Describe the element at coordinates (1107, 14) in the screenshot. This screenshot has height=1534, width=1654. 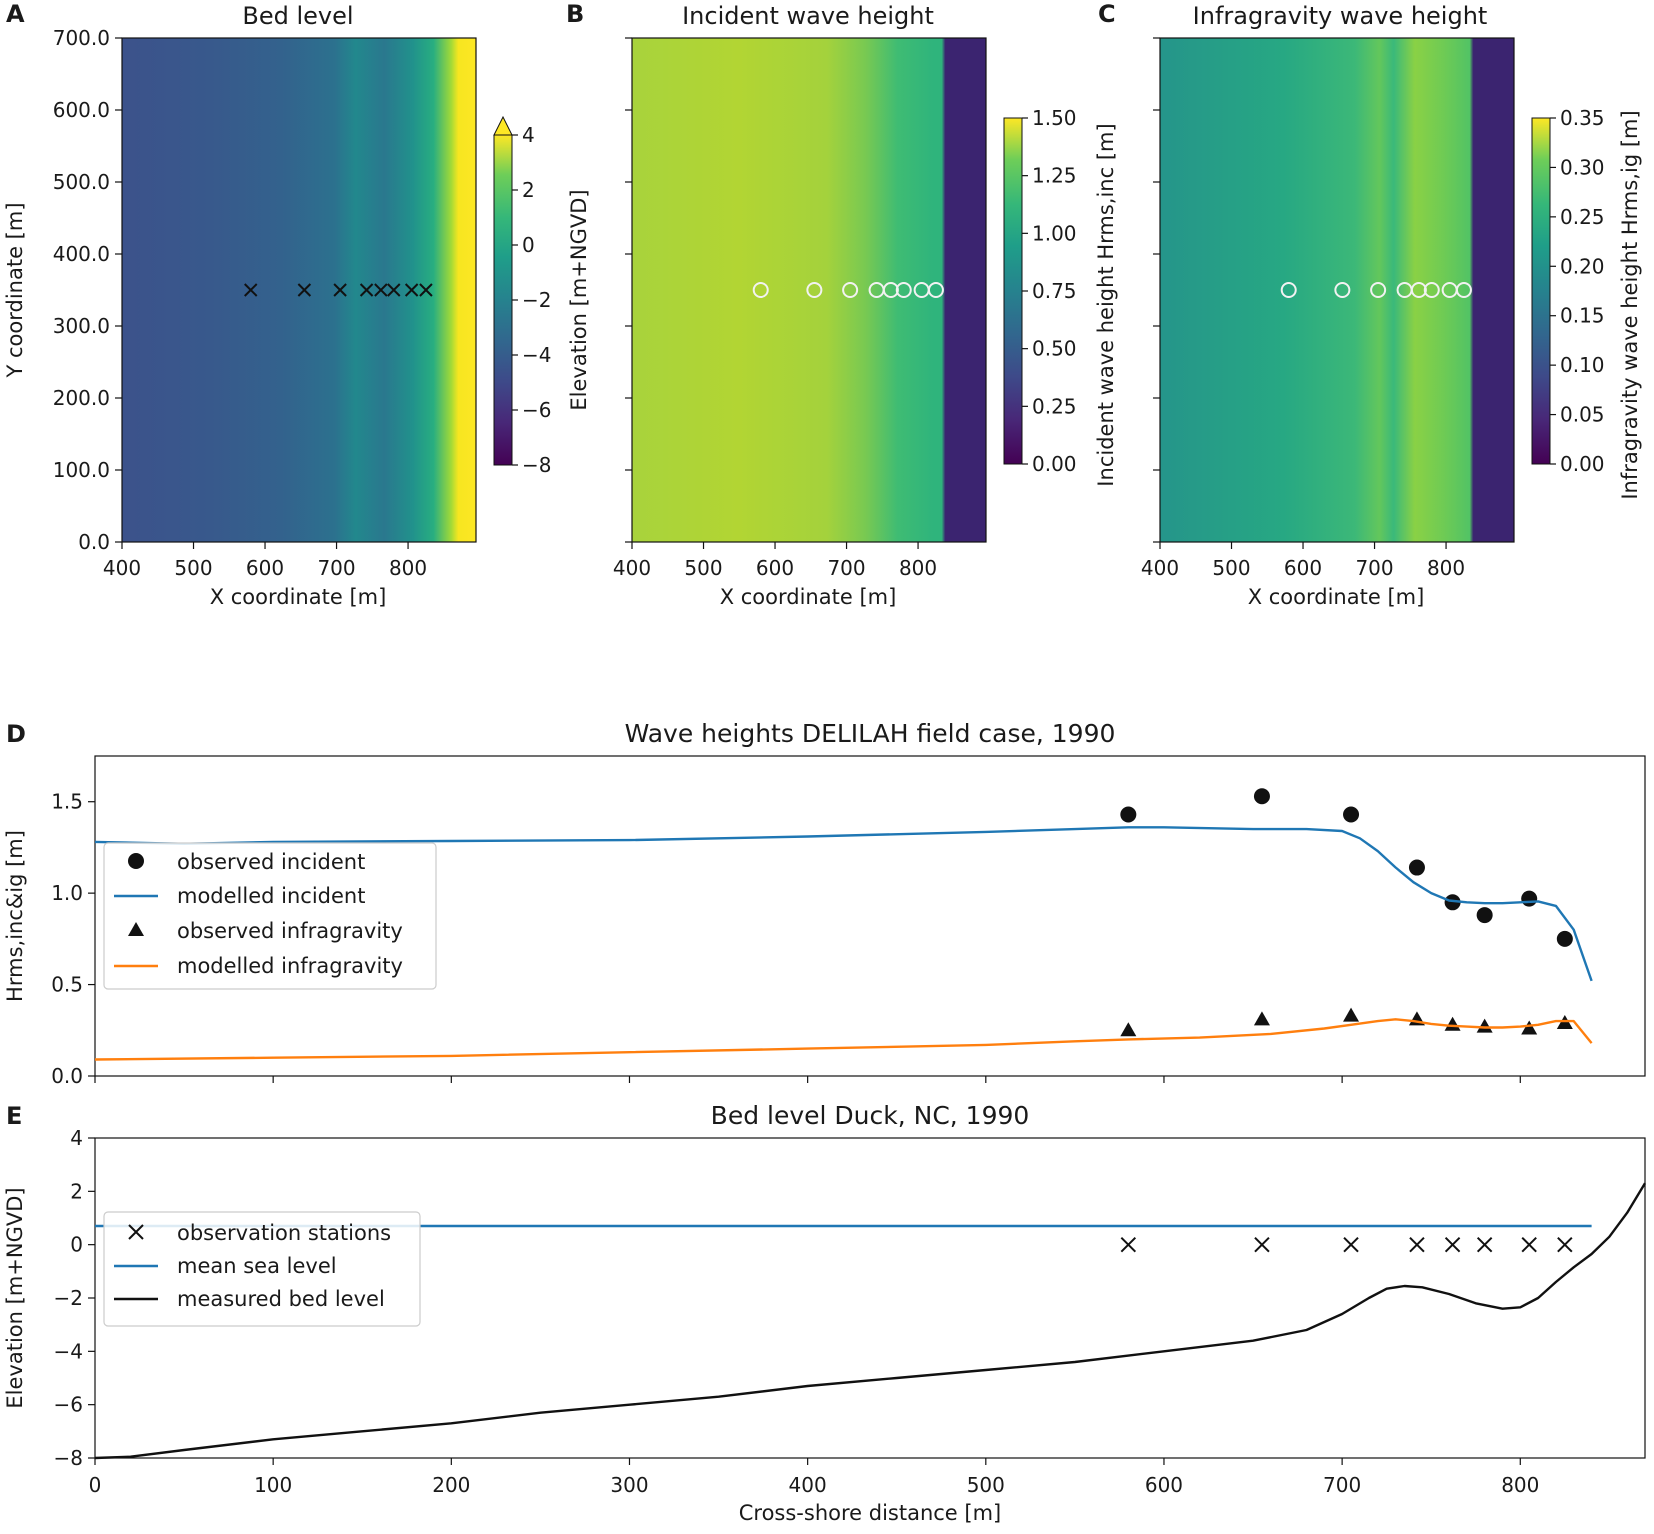
I see `panel-letter-c: C` at that location.